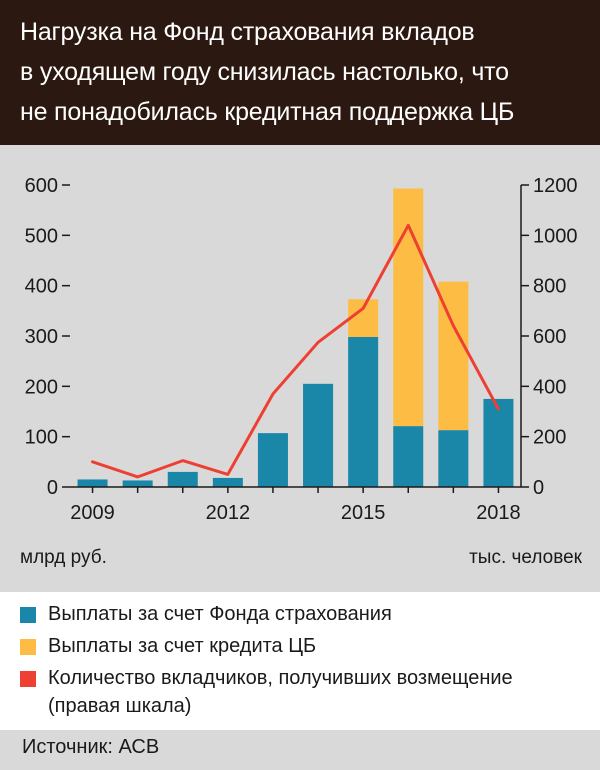  What do you see at coordinates (408, 456) in the screenshot?
I see `bar-fund-2016` at bounding box center [408, 456].